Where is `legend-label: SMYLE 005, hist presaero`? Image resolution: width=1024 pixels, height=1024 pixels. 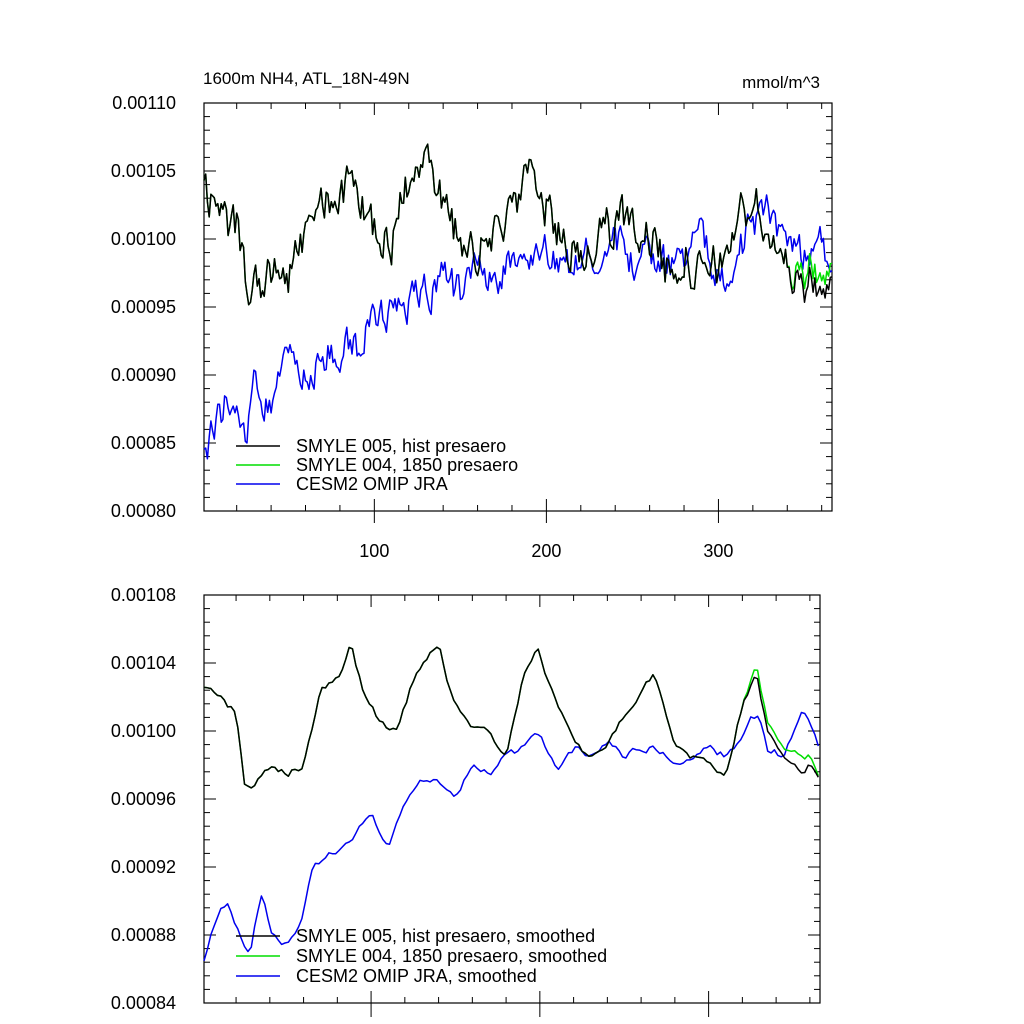 legend-label: SMYLE 005, hist presaero is located at coordinates (401, 446).